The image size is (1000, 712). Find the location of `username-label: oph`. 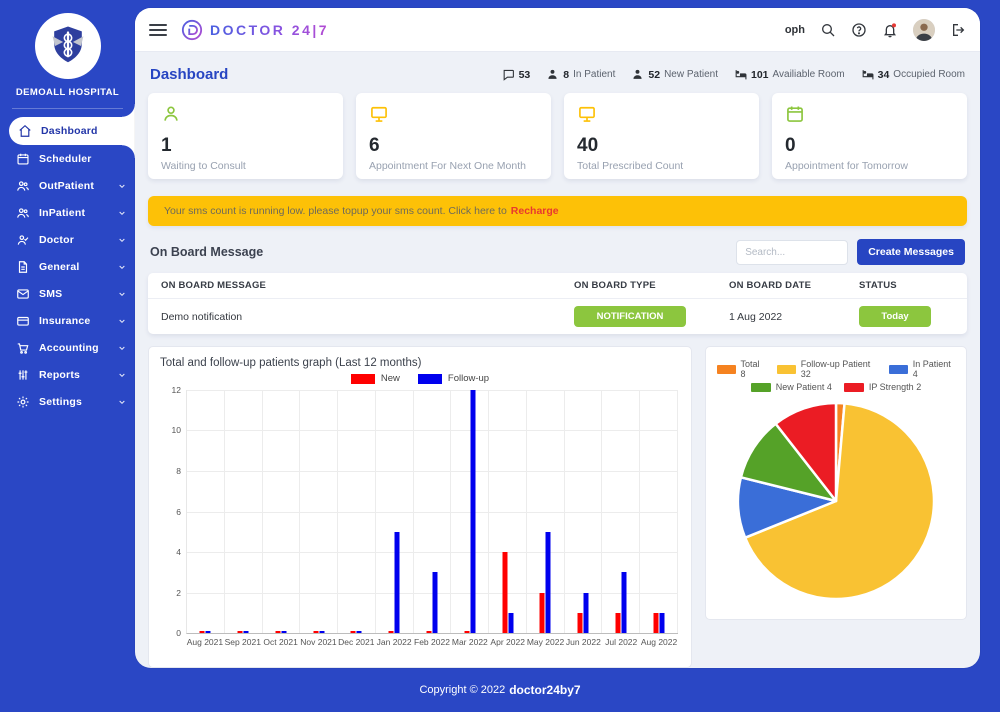

username-label: oph is located at coordinates (794, 29).